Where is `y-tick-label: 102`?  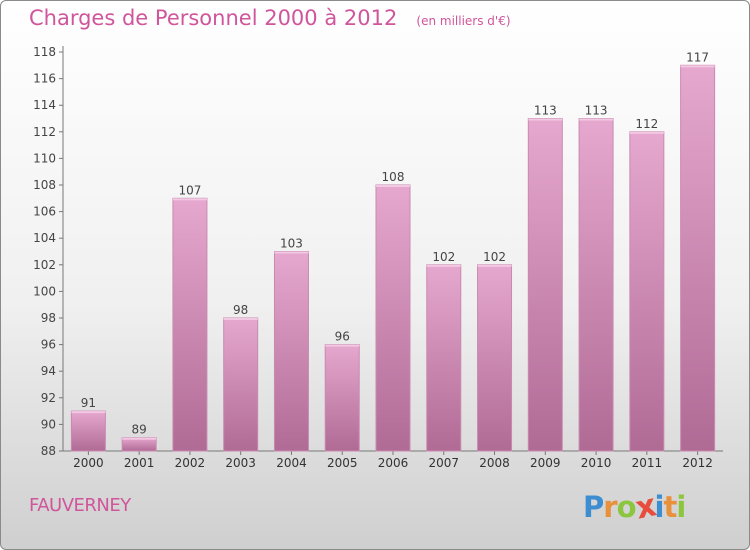
y-tick-label: 102 is located at coordinates (44, 265).